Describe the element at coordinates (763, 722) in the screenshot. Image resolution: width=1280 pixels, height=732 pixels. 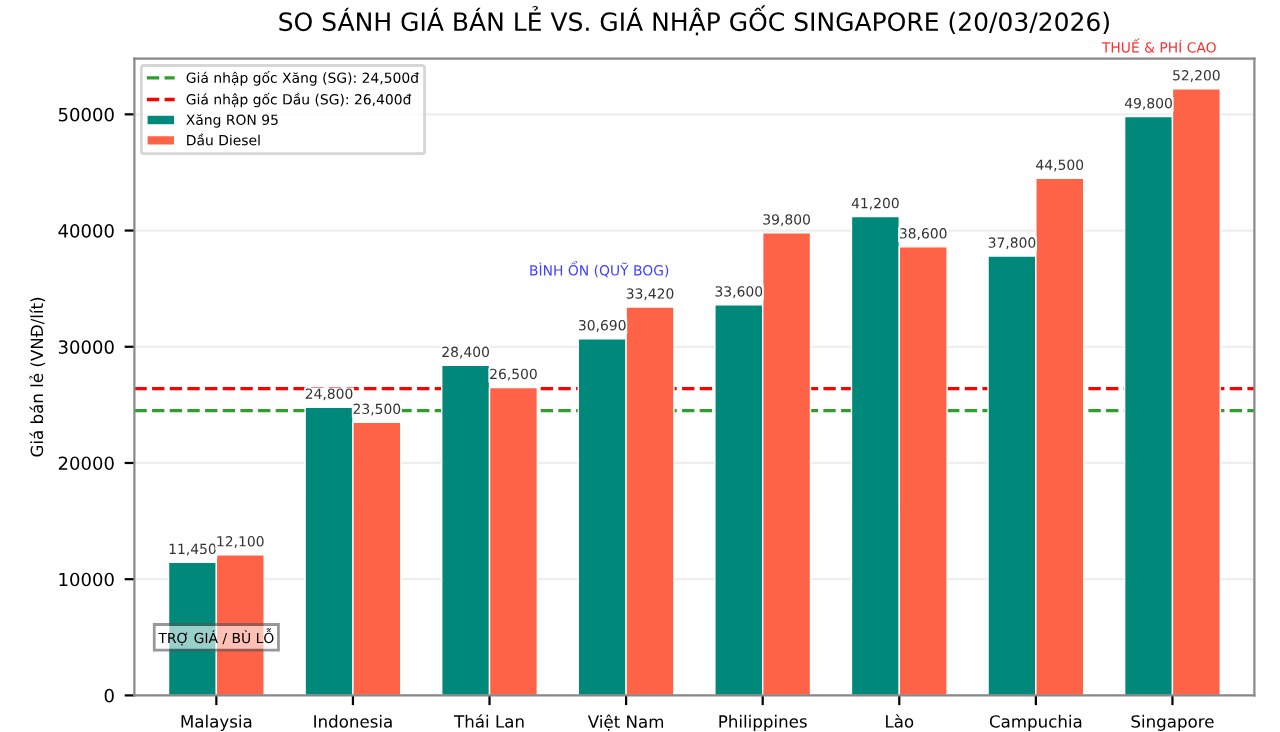
I see `x-tick-label: Philippines` at that location.